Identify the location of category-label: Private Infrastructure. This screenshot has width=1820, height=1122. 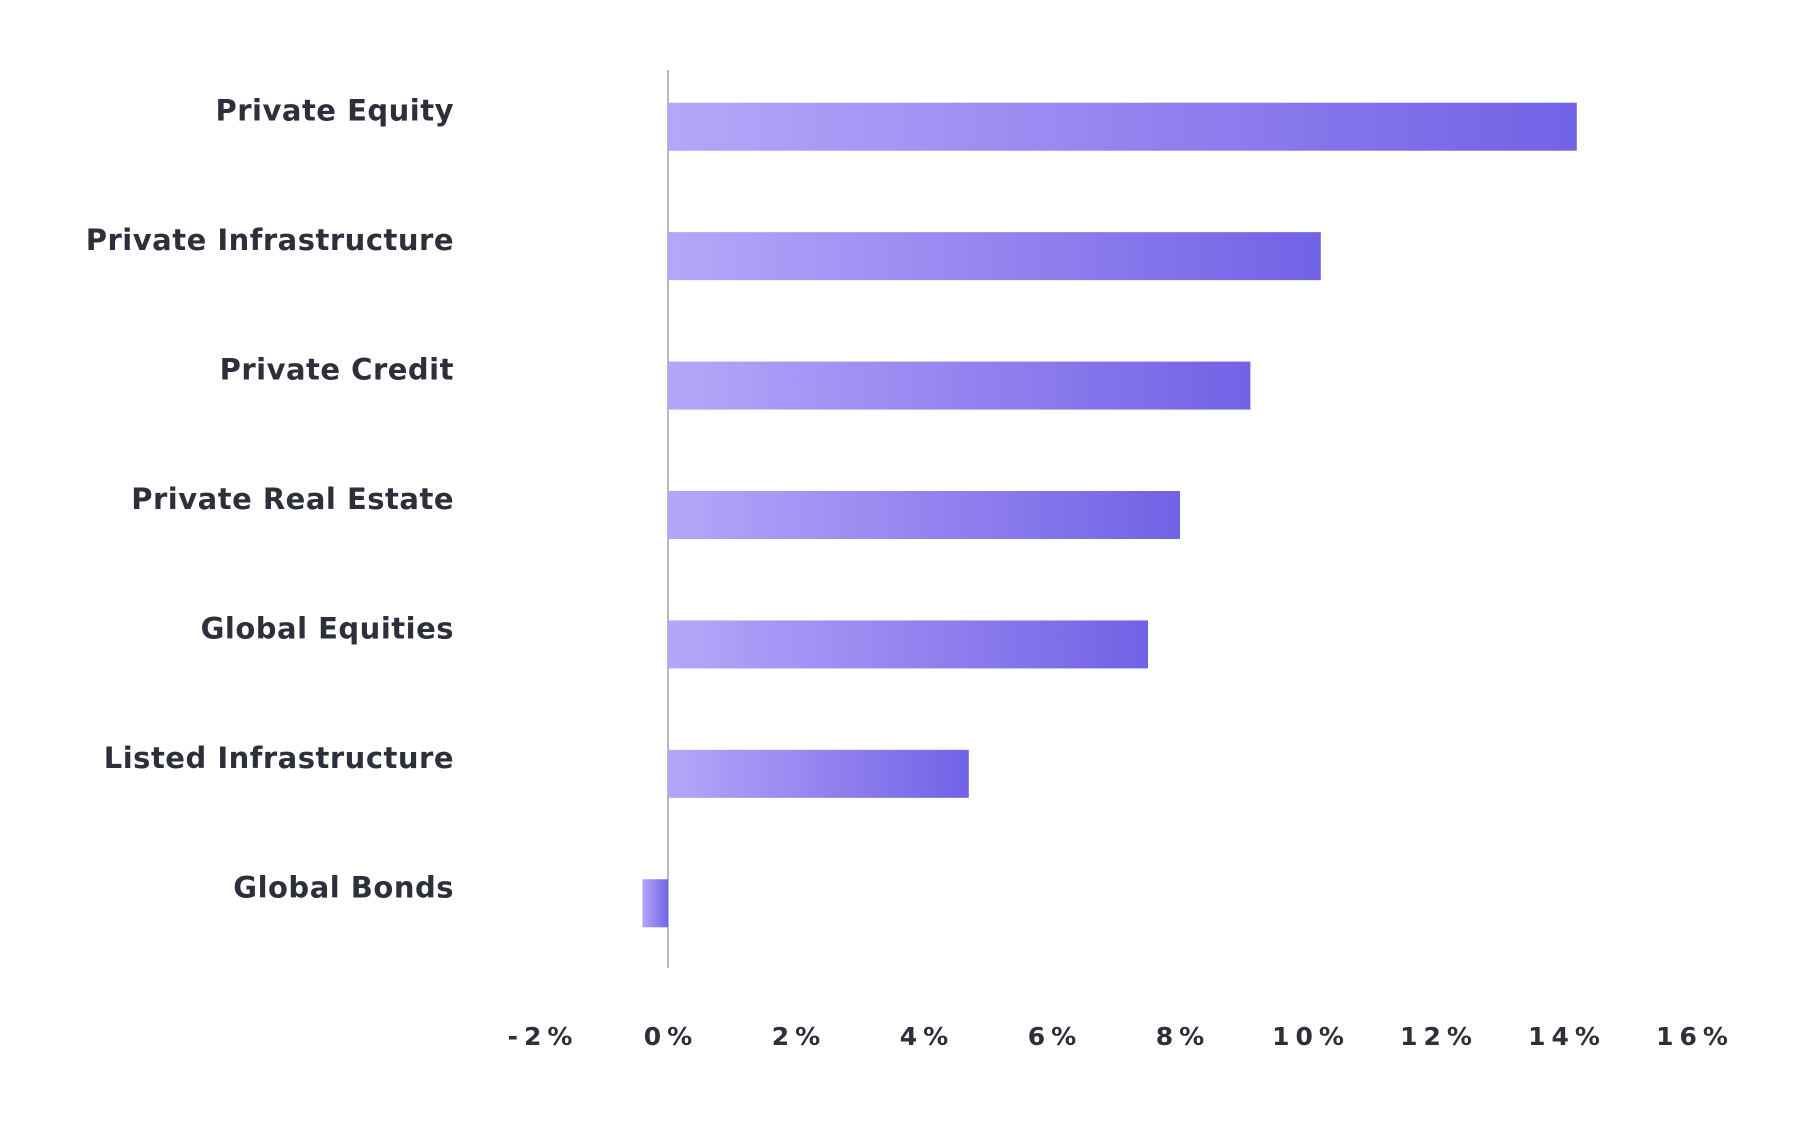
(270, 240).